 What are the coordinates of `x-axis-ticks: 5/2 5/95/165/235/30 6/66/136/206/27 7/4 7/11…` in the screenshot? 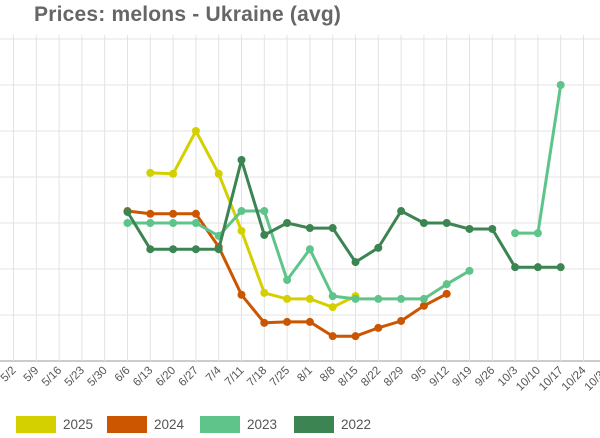 It's located at (300, 378).